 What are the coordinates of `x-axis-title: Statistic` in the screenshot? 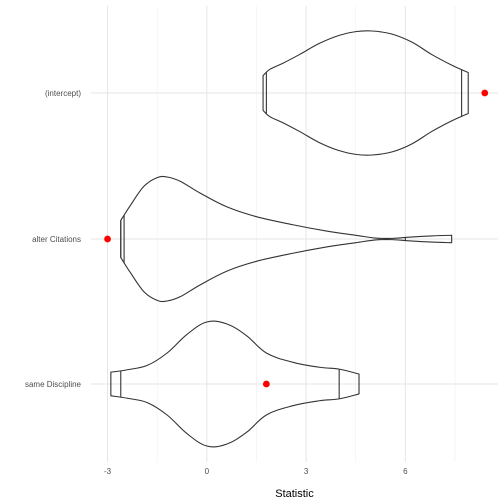 It's located at (294, 494).